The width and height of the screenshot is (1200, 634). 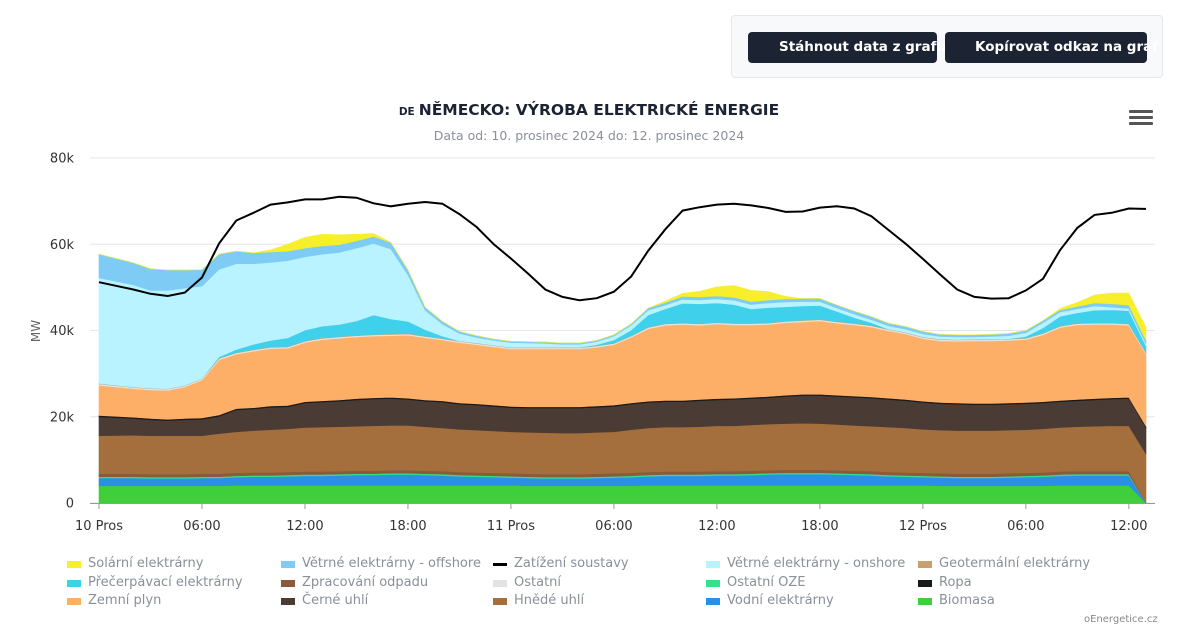 I want to click on chart-title: DE NĚMECKO: VÝROBA ELEKTRICKÉ ENERGIE, so click(x=589, y=110).